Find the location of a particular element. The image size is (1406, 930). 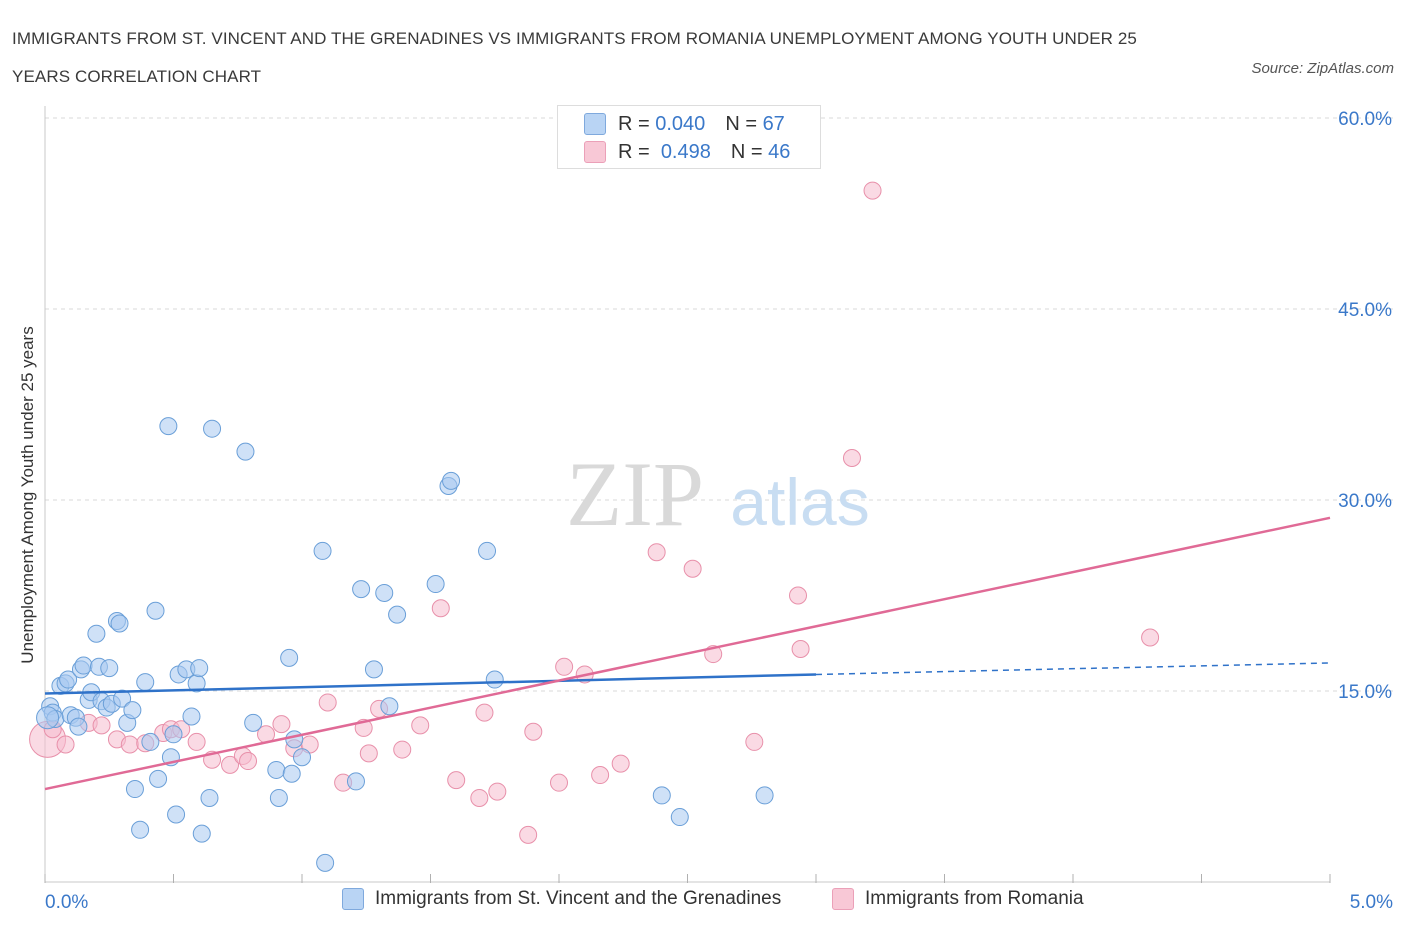

y-tick-label: 45.0% is located at coordinates (1365, 310).